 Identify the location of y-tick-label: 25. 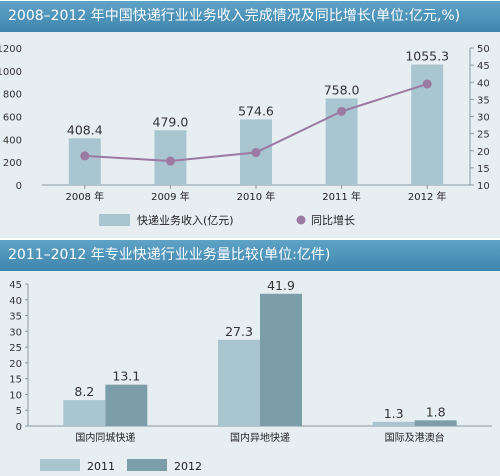
(15, 348).